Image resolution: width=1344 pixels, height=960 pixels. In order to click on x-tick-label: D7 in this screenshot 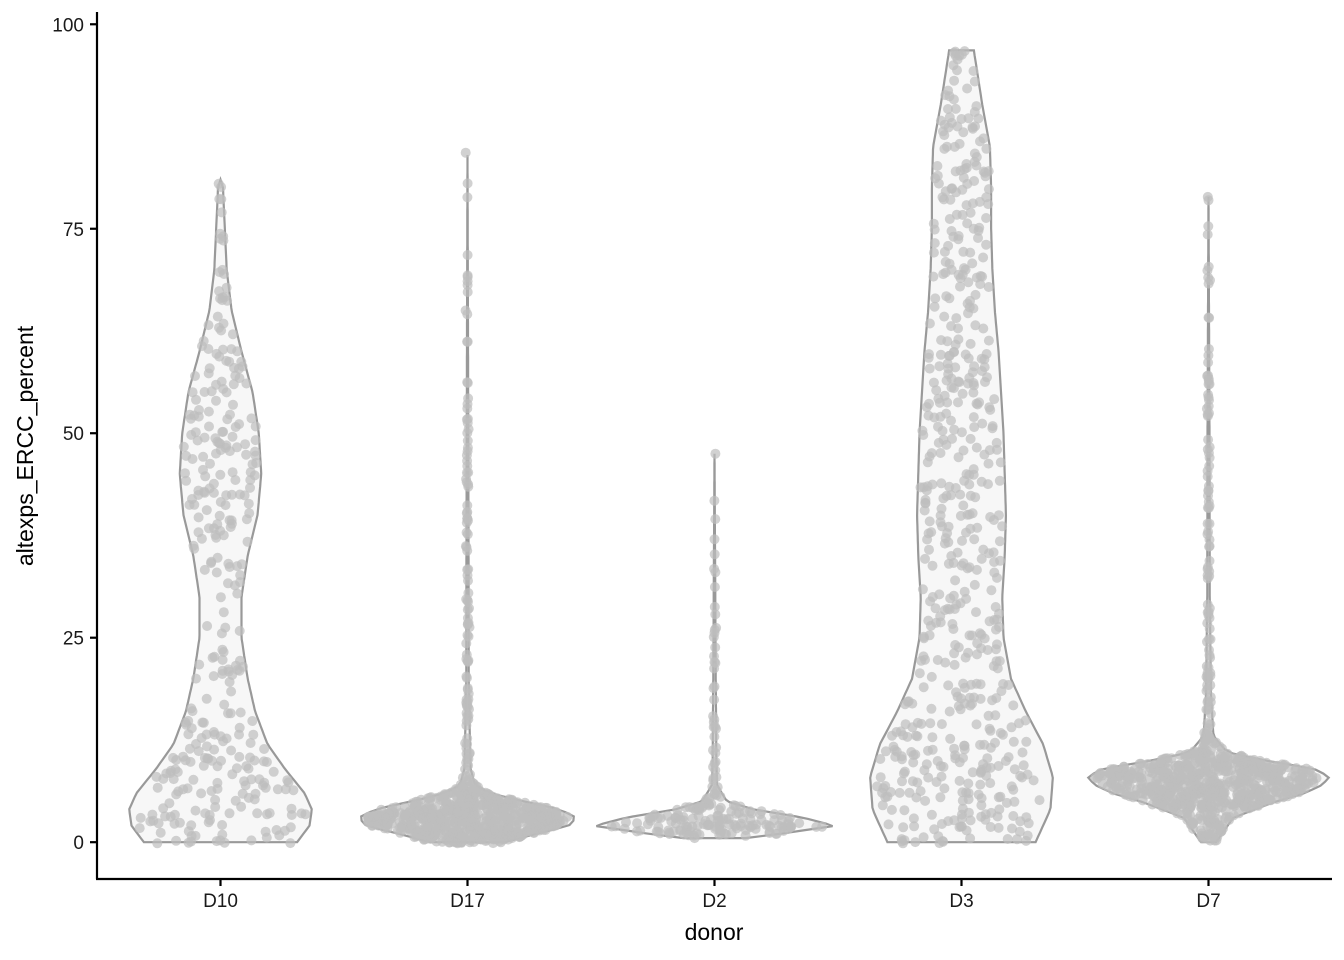, I will do `click(1208, 901)`.